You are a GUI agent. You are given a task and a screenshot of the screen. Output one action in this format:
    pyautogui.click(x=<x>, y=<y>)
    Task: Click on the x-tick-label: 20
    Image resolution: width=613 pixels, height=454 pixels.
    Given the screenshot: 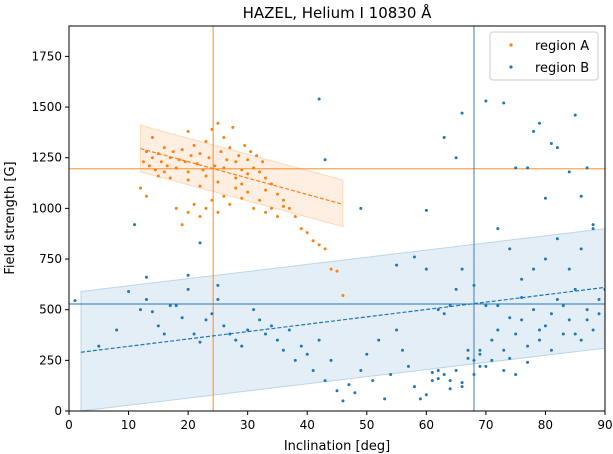 What is the action you would take?
    pyautogui.click(x=187, y=425)
    